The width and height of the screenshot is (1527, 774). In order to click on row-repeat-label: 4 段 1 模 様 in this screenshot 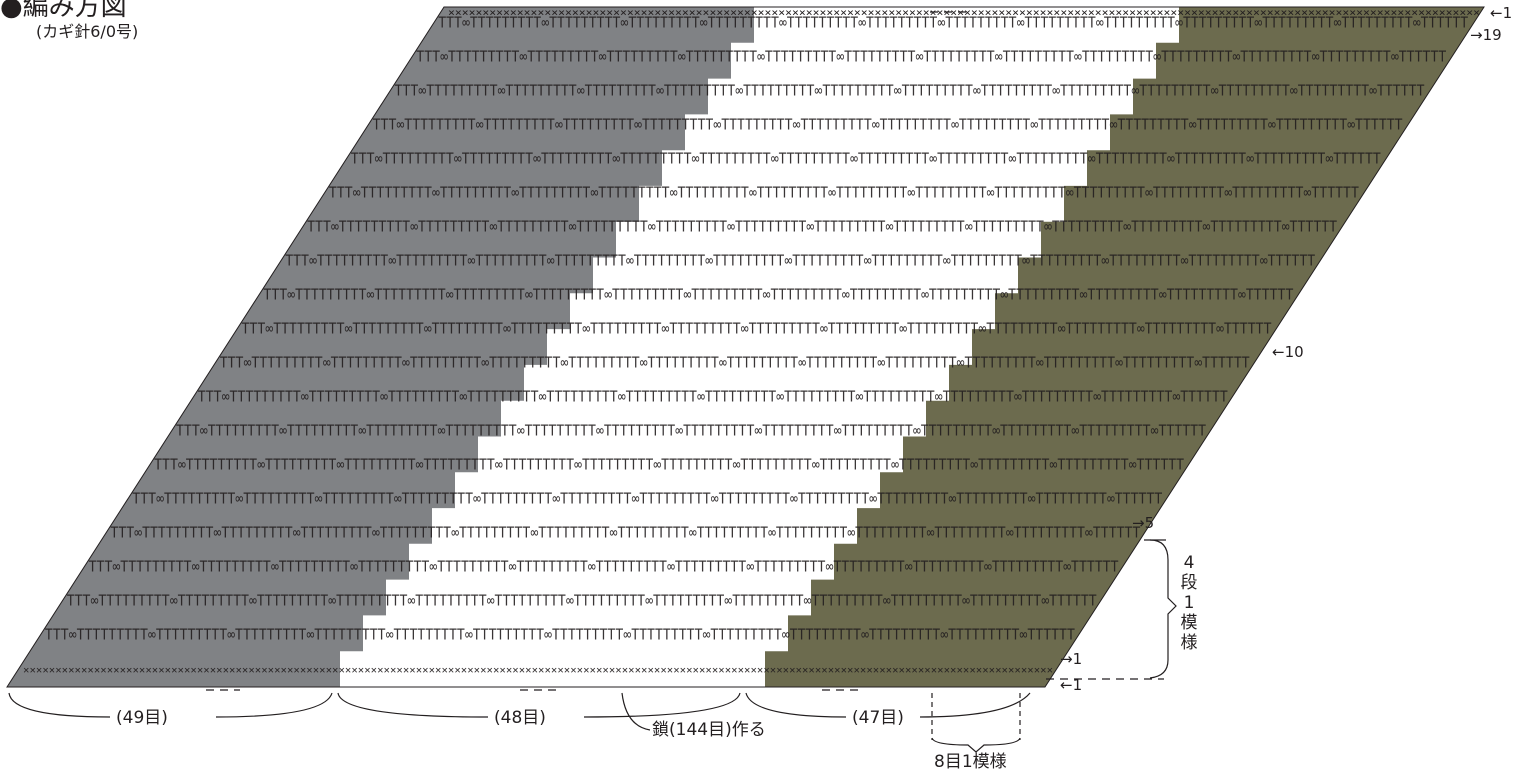, I will do `click(1189, 603)`.